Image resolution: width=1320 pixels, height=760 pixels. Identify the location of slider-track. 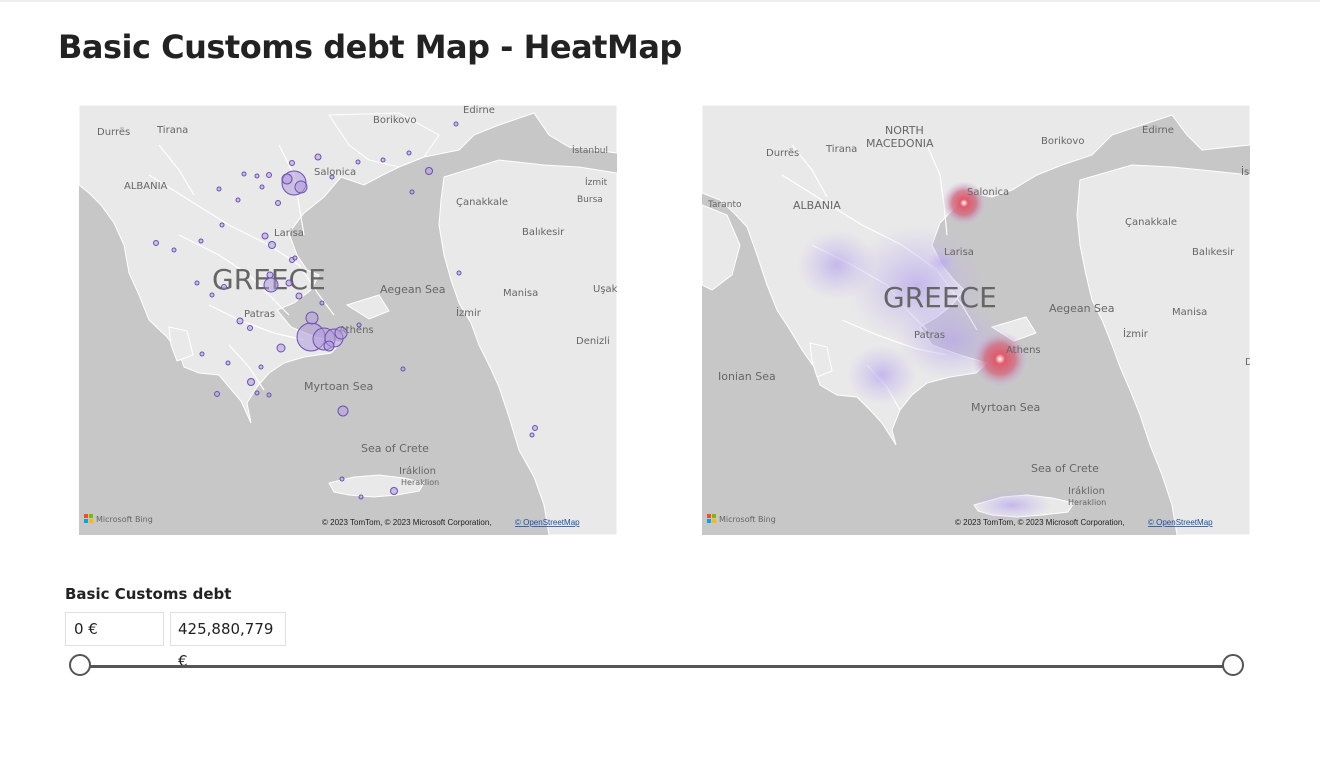
(656, 666).